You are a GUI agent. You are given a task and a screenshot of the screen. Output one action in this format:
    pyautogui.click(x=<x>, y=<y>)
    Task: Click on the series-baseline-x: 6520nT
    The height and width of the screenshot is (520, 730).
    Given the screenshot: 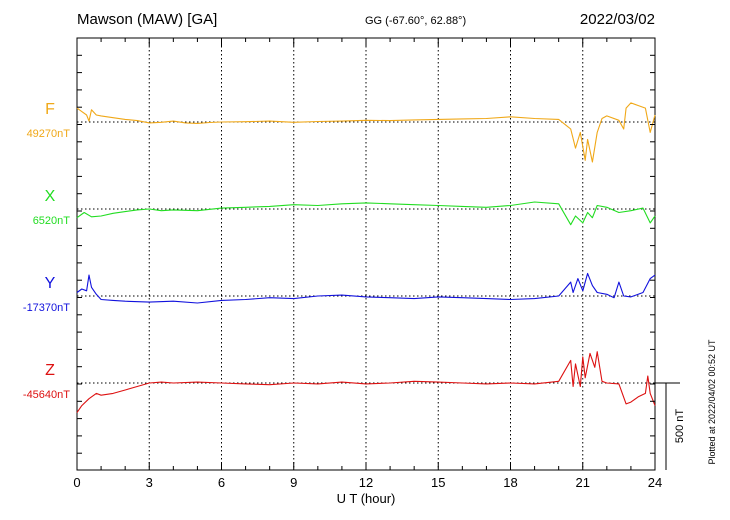 What is the action you would take?
    pyautogui.click(x=52, y=221)
    